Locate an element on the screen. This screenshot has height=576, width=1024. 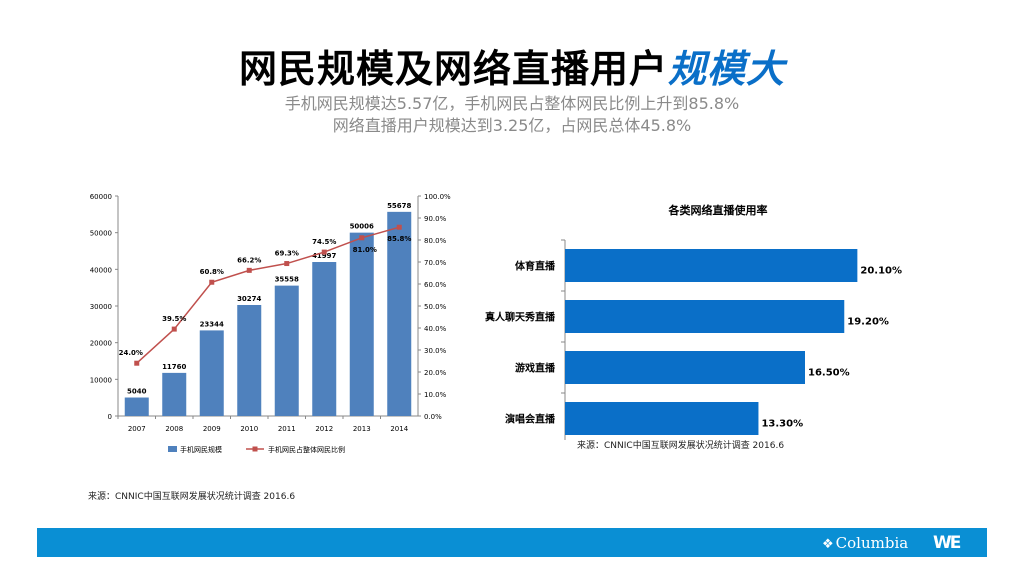
x-tick-label: 2012 is located at coordinates (324, 429).